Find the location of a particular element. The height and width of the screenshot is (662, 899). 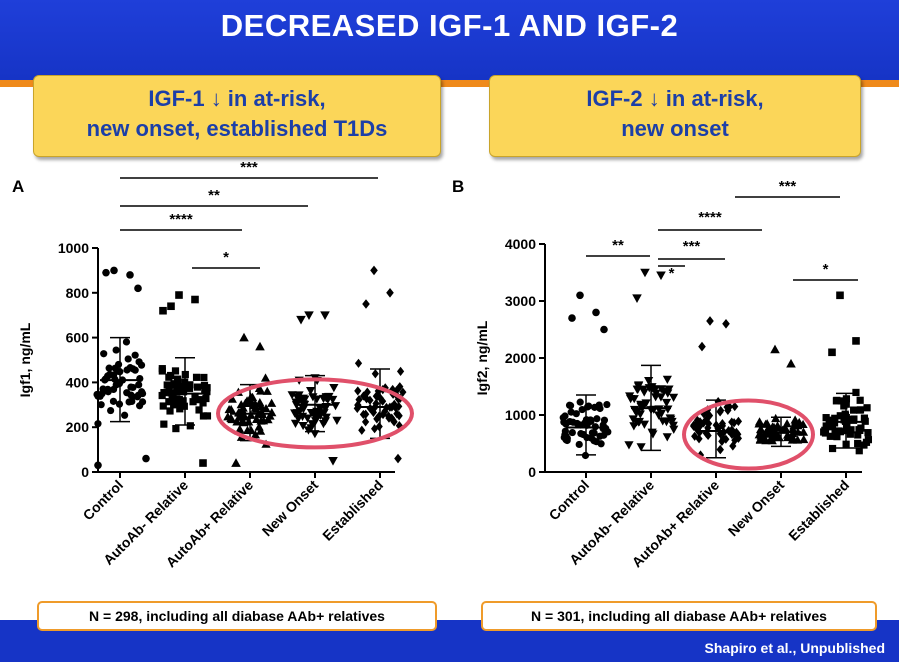

slide-title: DECREASED IGF-1 AND IGF-2 is located at coordinates (449, 25).